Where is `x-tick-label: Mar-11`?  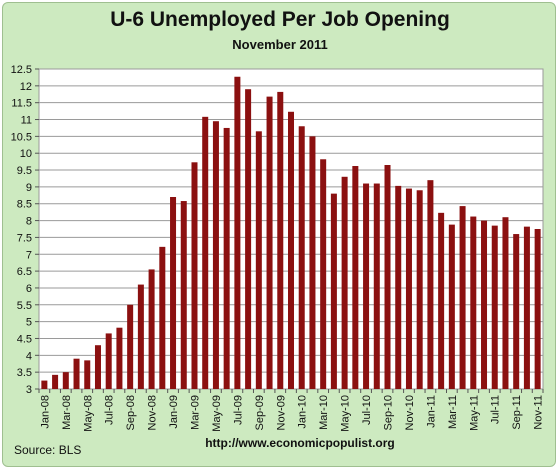
x-tick-label: Mar-11 is located at coordinates (453, 412).